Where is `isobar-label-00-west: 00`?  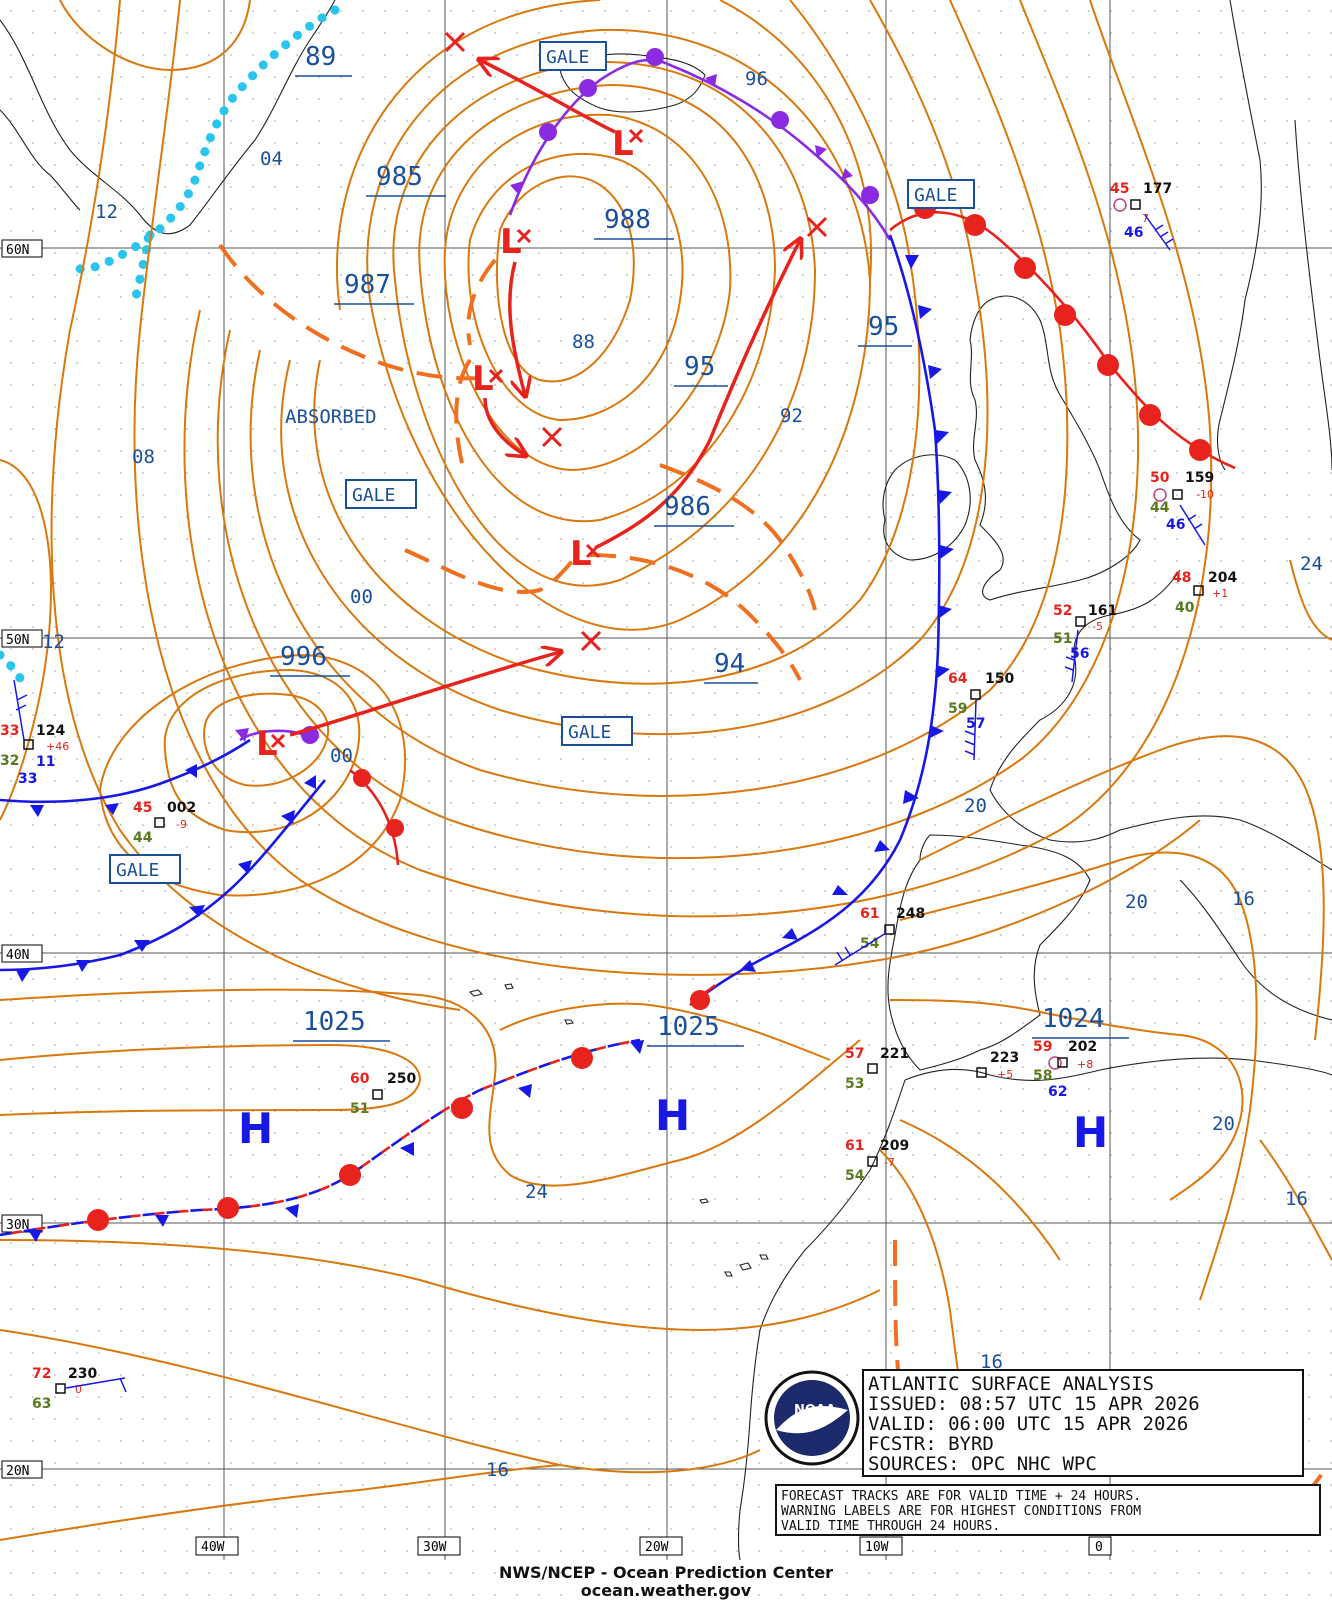
isobar-label-00-west: 00 is located at coordinates (341, 756).